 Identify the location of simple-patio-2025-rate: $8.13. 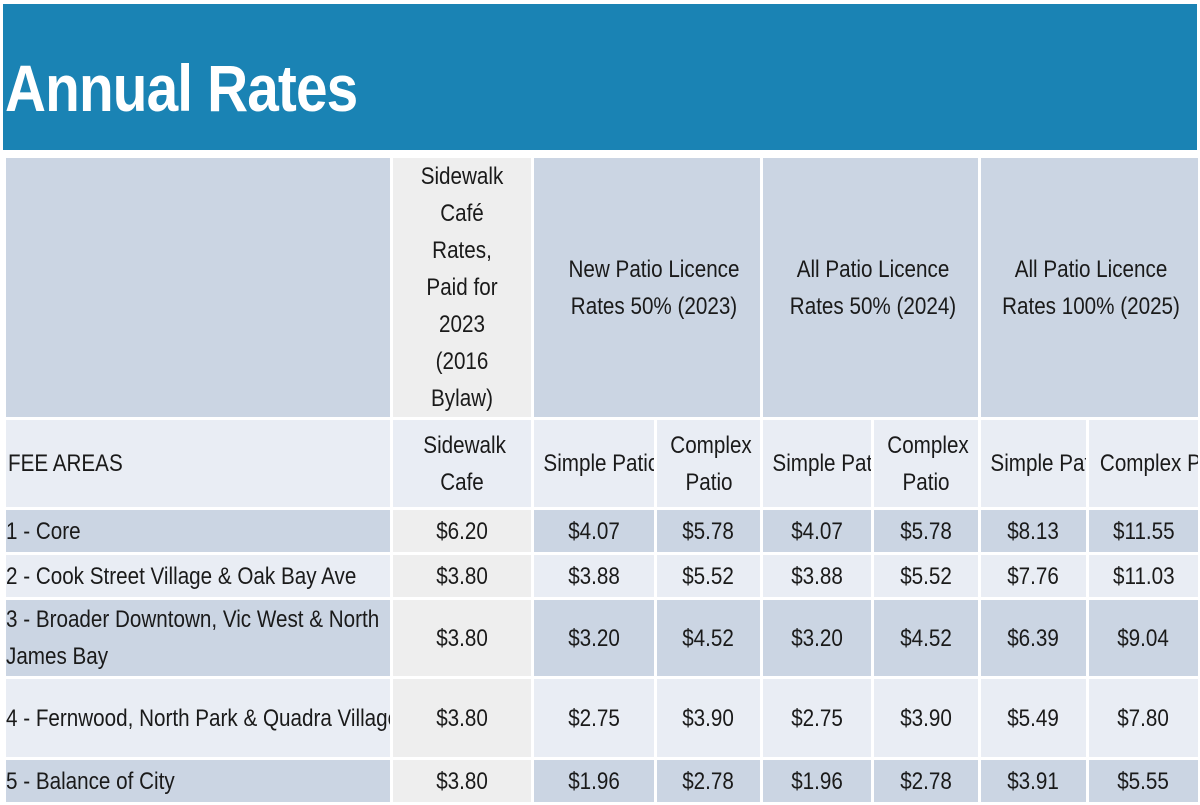
(1033, 531).